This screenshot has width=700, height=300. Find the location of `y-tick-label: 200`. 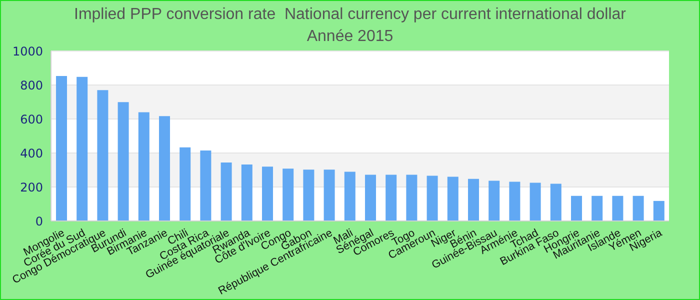

y-tick-label: 200 is located at coordinates (31, 187).